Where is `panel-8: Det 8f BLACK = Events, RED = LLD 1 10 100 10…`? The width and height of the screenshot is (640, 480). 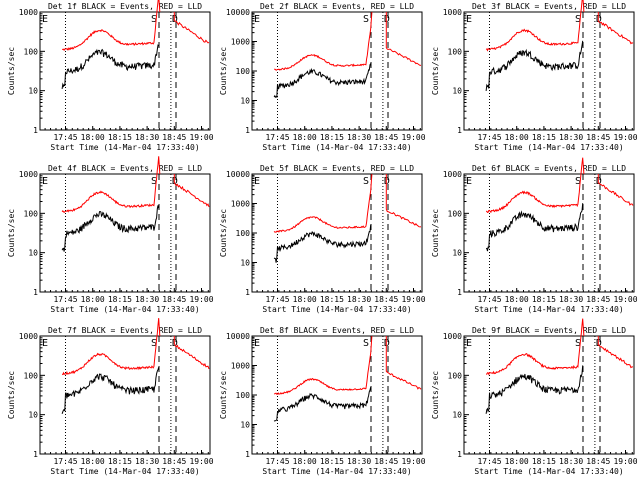 panel-8: Det 8f BLACK = Events, RED = LLD 1 10 100 10… is located at coordinates (322, 401).